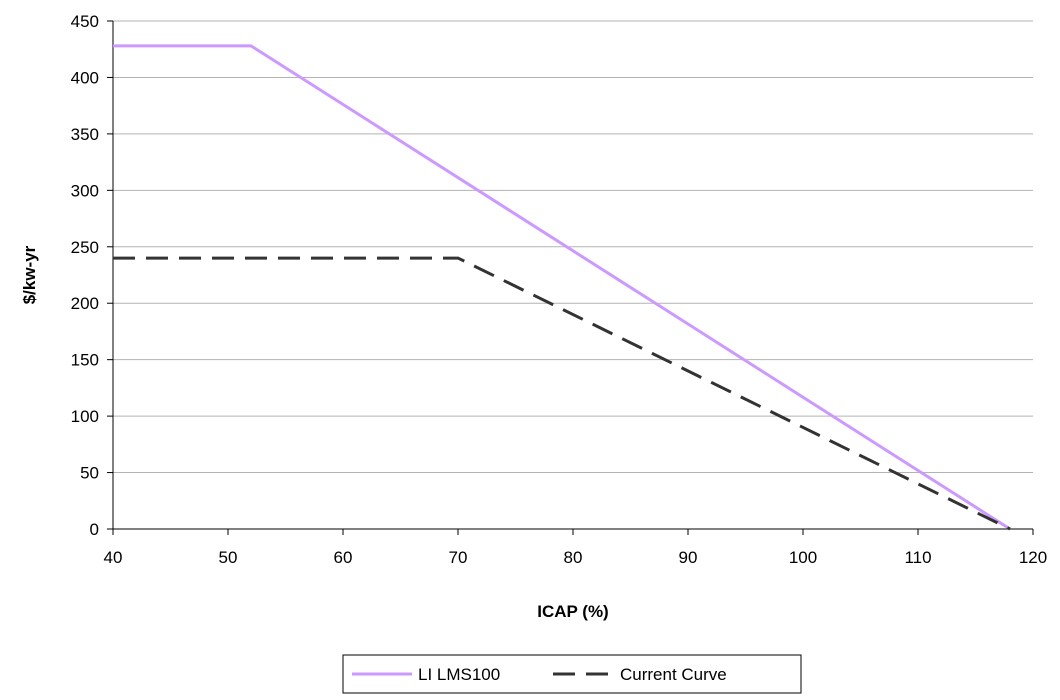 This screenshot has height=700, width=1060. Describe the element at coordinates (89, 473) in the screenshot. I see `y-tick-label: 50` at that location.